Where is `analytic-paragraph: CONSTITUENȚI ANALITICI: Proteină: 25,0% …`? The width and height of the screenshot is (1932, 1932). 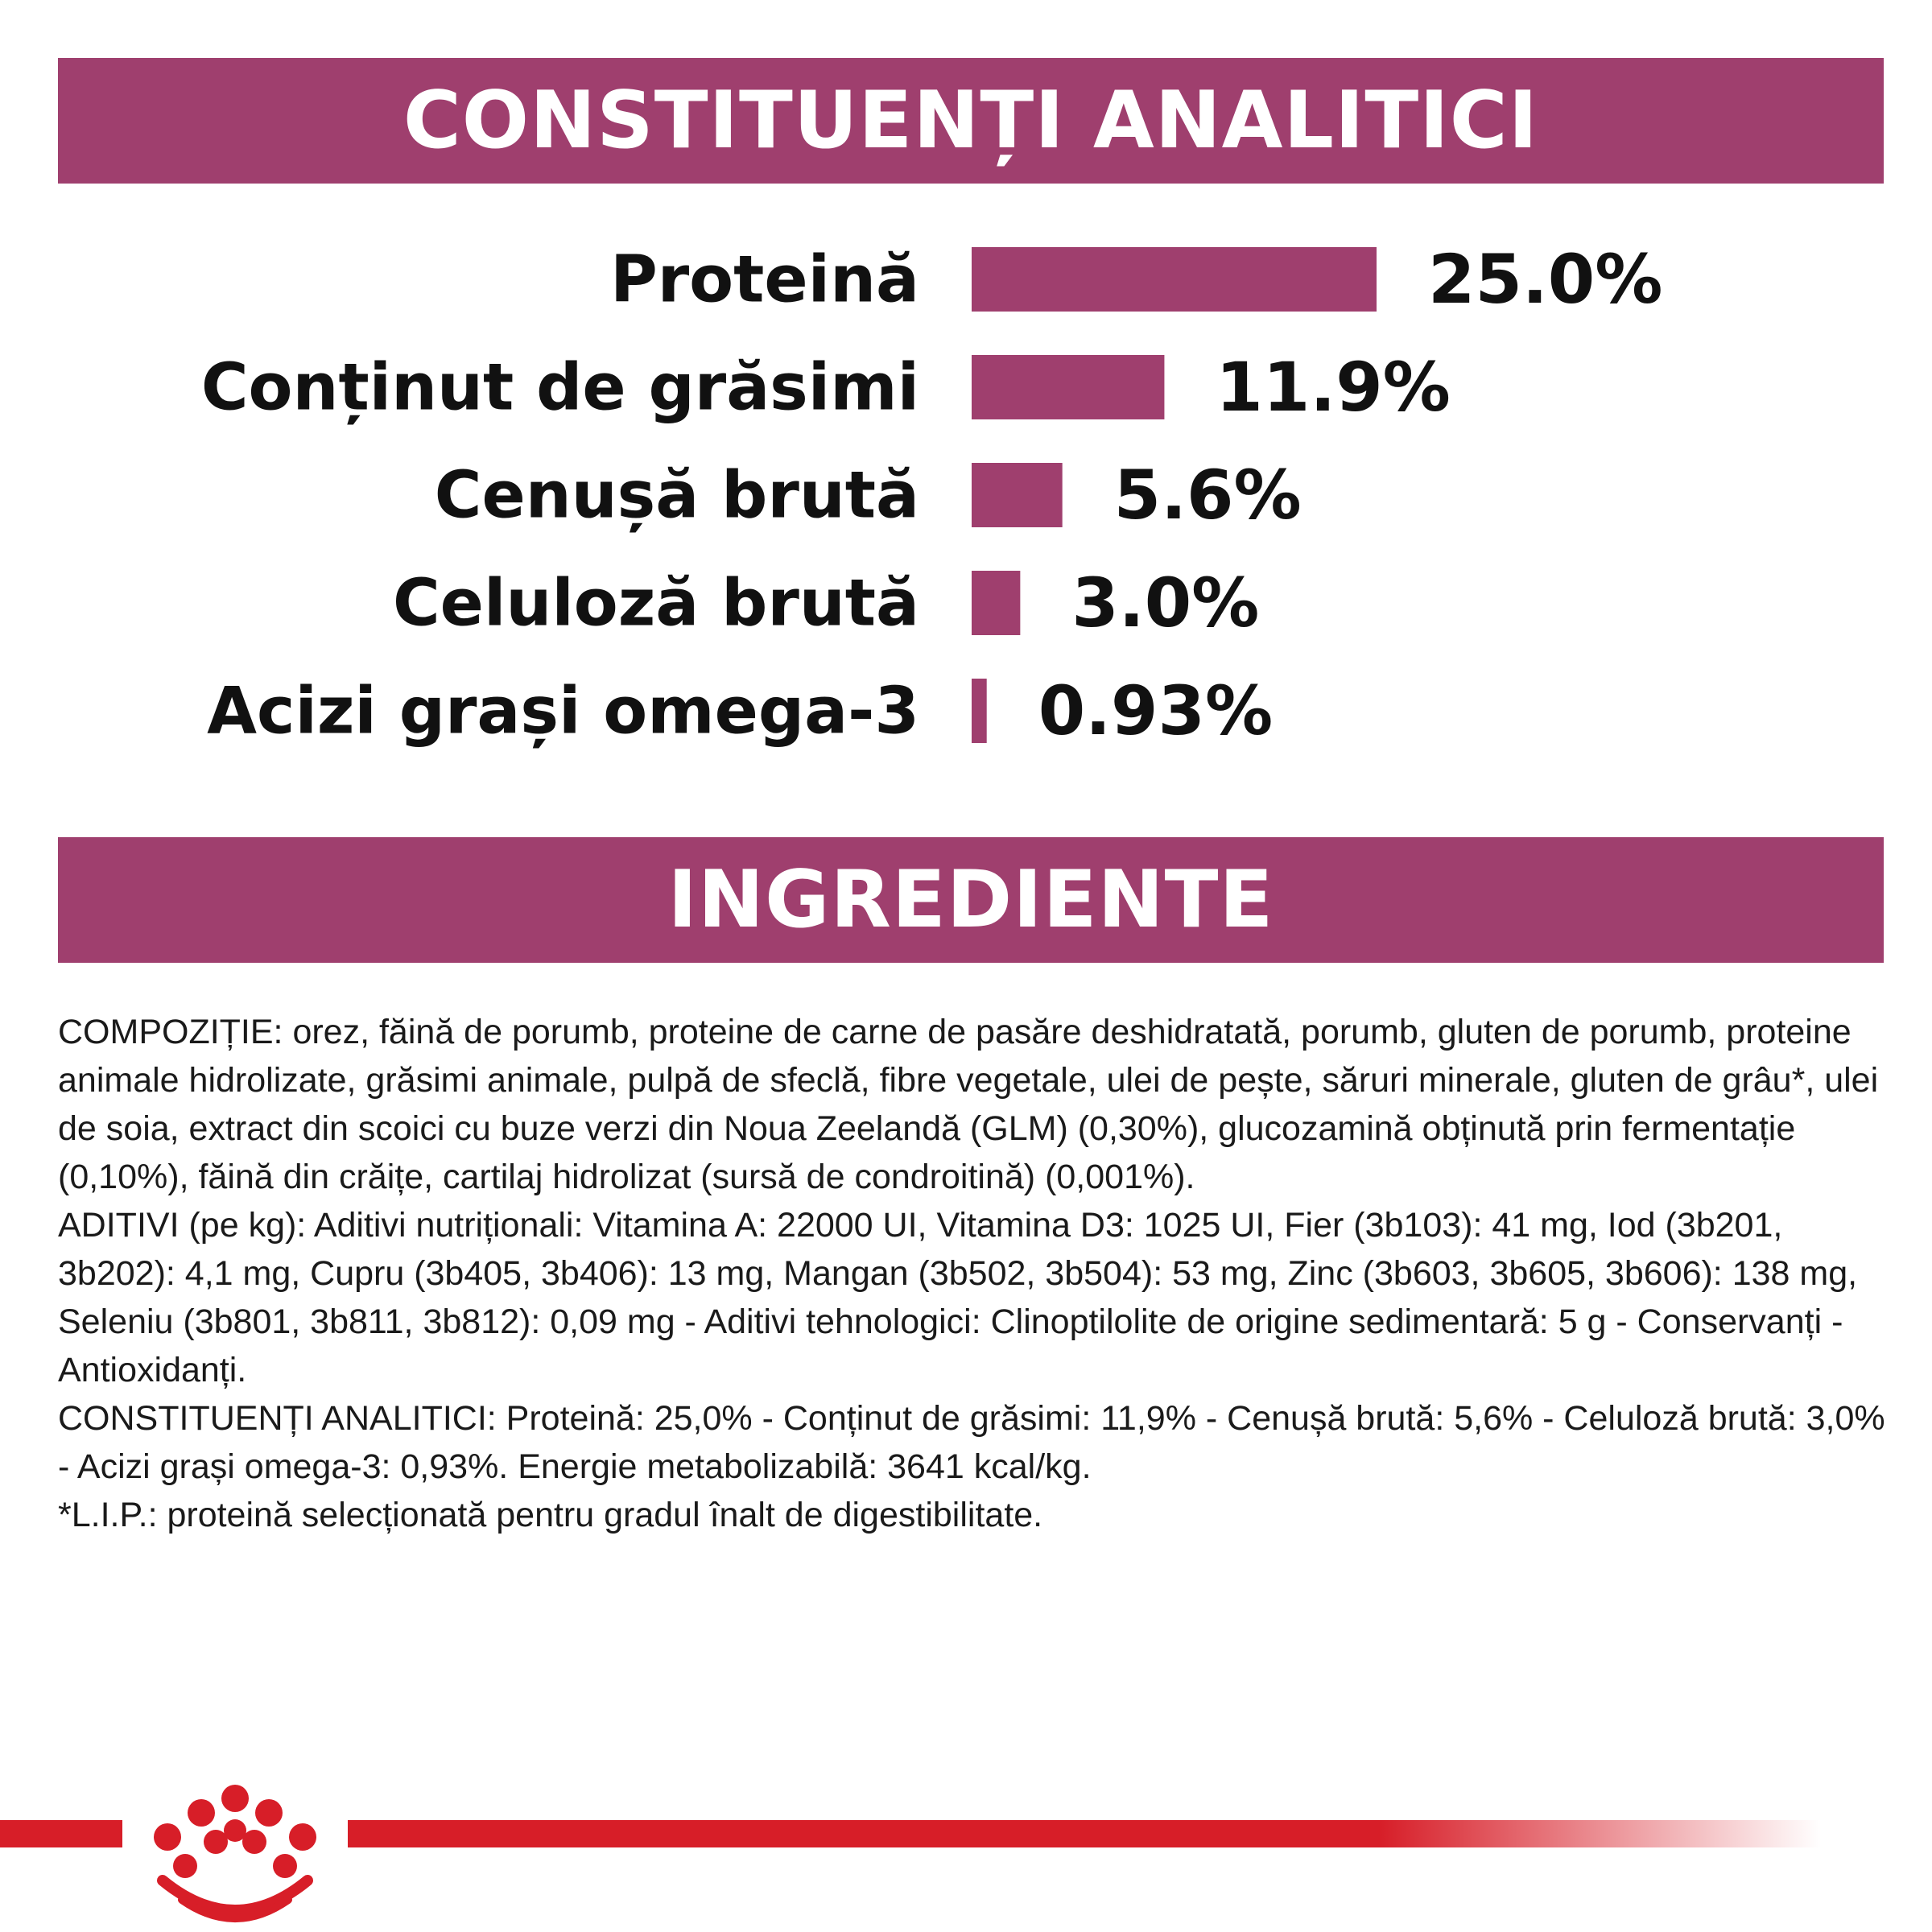 analytic-paragraph: CONSTITUENȚI ANALITICI: Proteină: 25,0% … is located at coordinates (971, 1442).